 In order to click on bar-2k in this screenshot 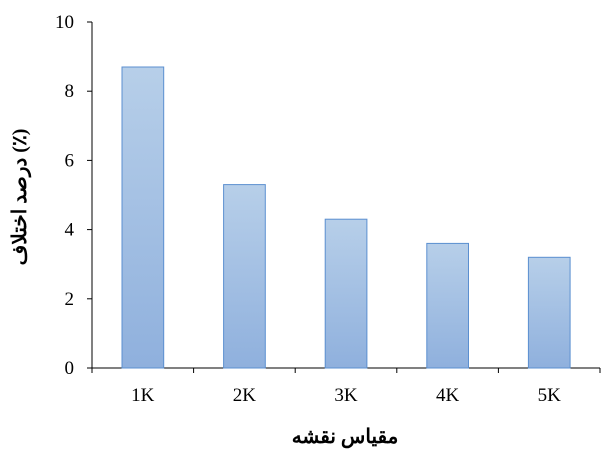, I will do `click(244, 276)`.